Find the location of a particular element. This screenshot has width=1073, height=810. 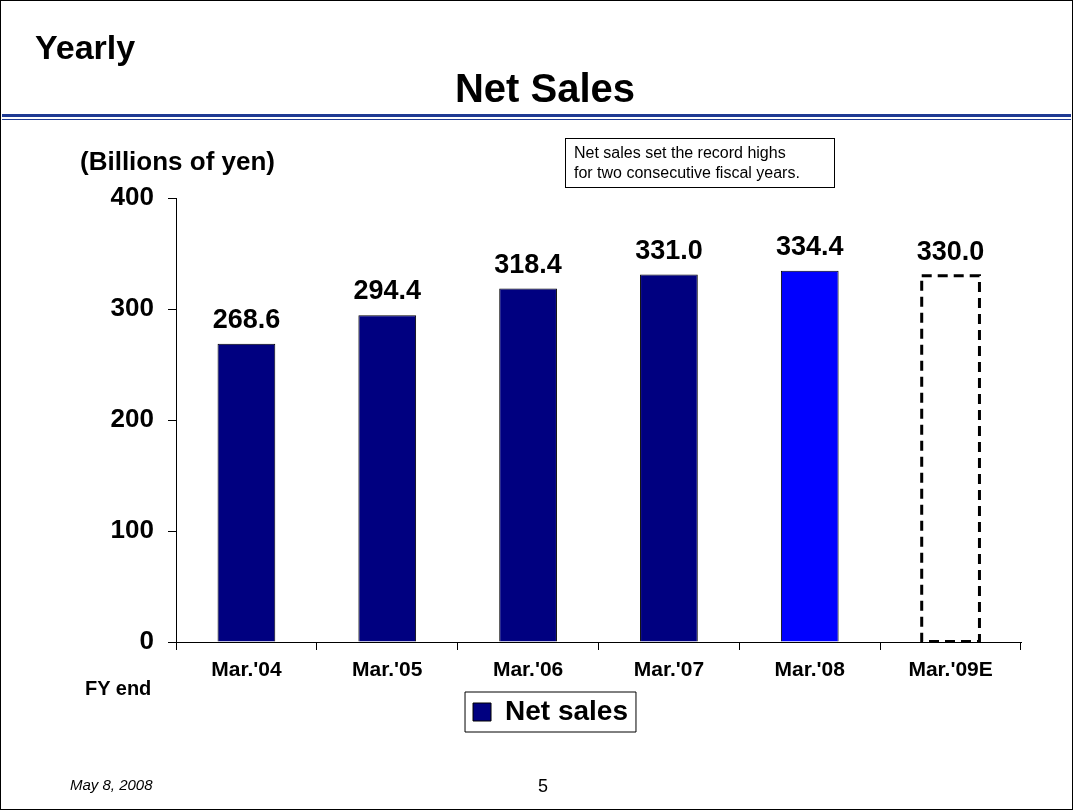

x-tick-label: Mar.'05 is located at coordinates (387, 669).